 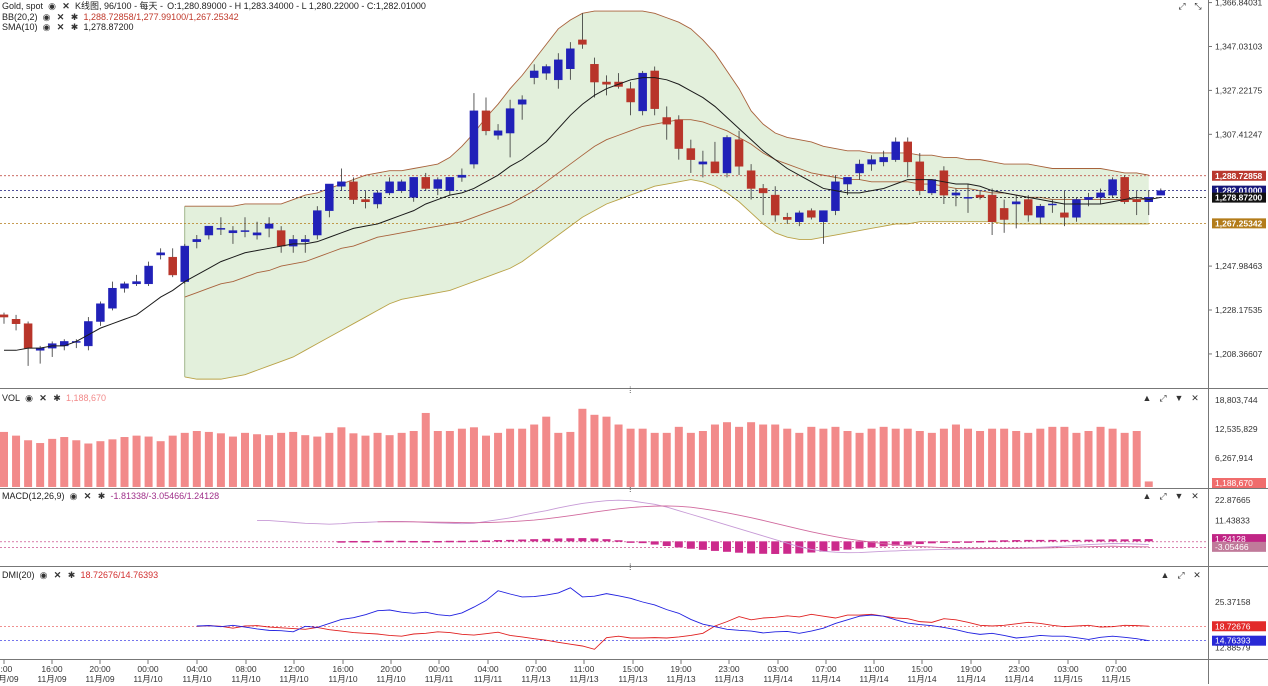 I want to click on sma-legend: SMA(10) ◉ ✕ ✱ 1,278.87200, so click(x=68, y=27).